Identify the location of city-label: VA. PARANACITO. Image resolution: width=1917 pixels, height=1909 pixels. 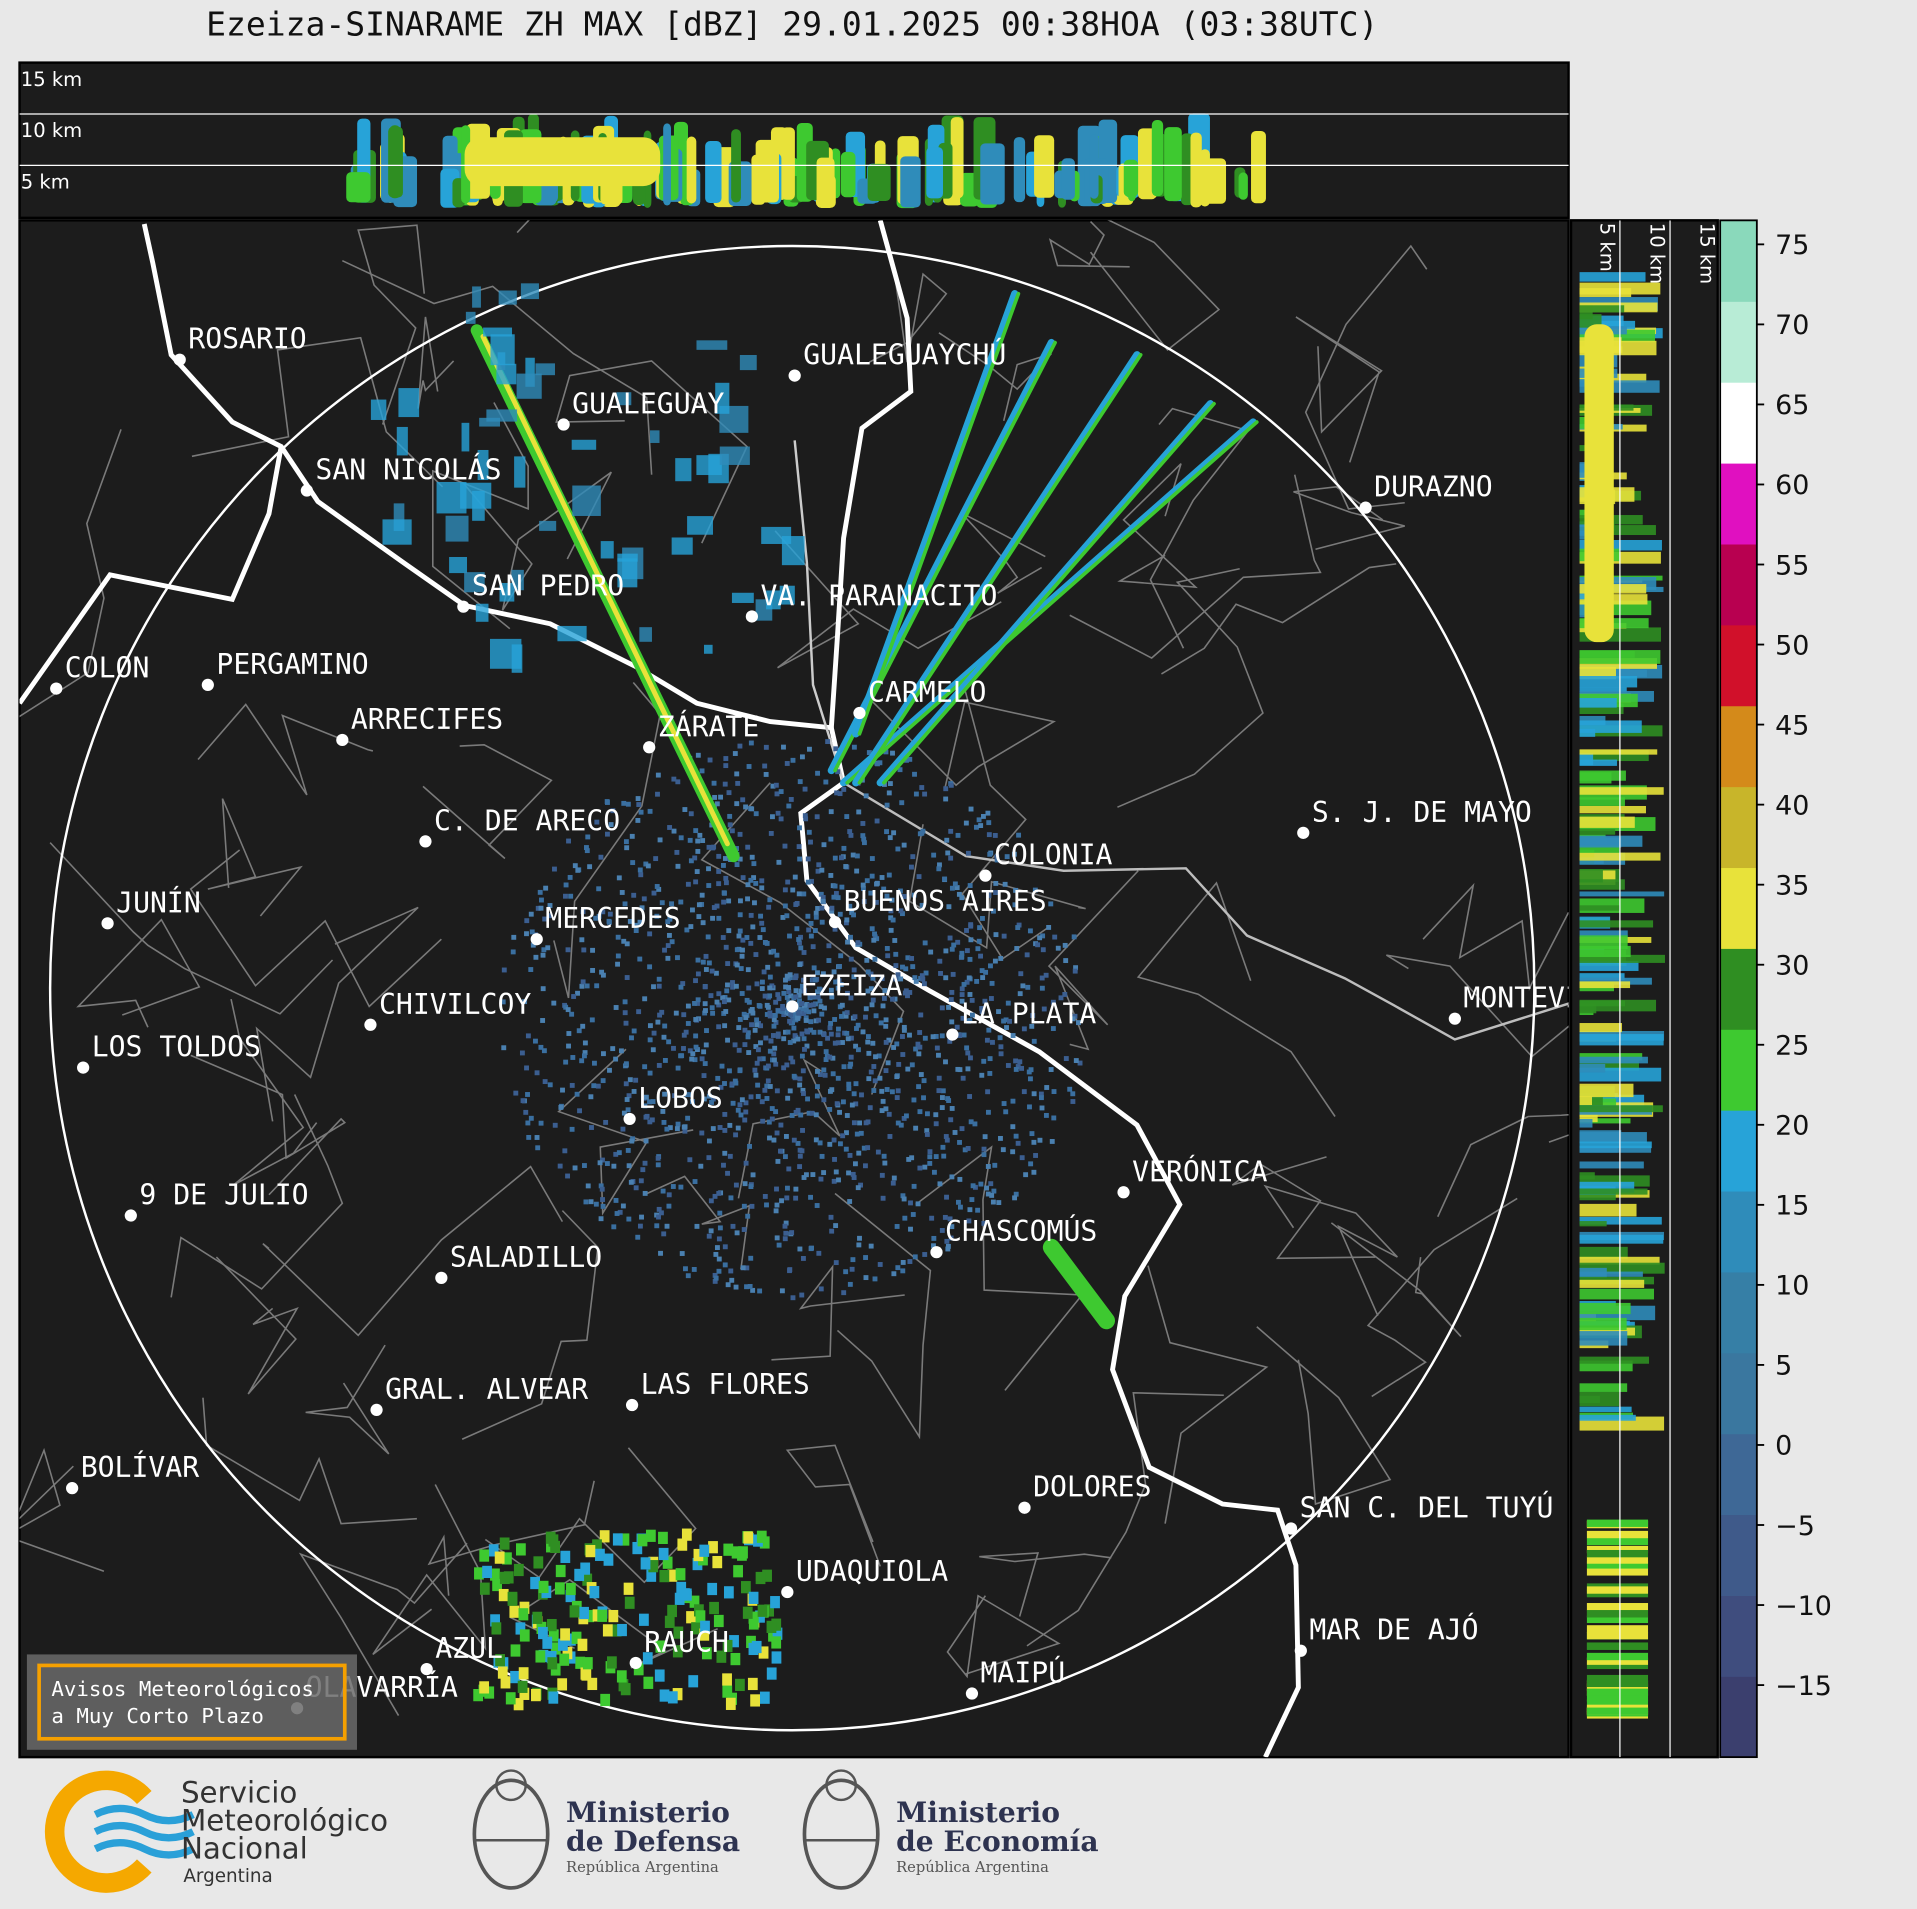
(878, 595).